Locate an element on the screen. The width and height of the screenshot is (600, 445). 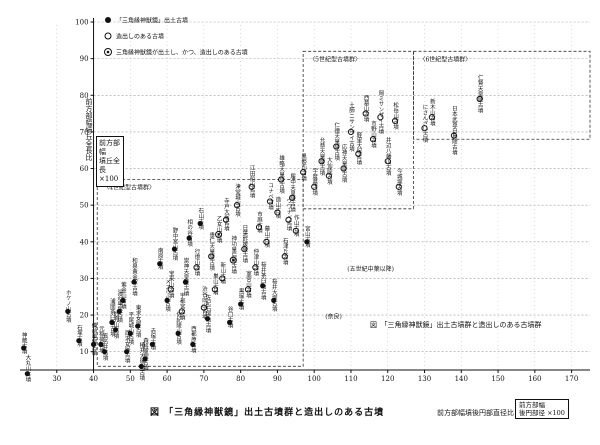
y-tick-label: 100 is located at coordinates (81, 23).